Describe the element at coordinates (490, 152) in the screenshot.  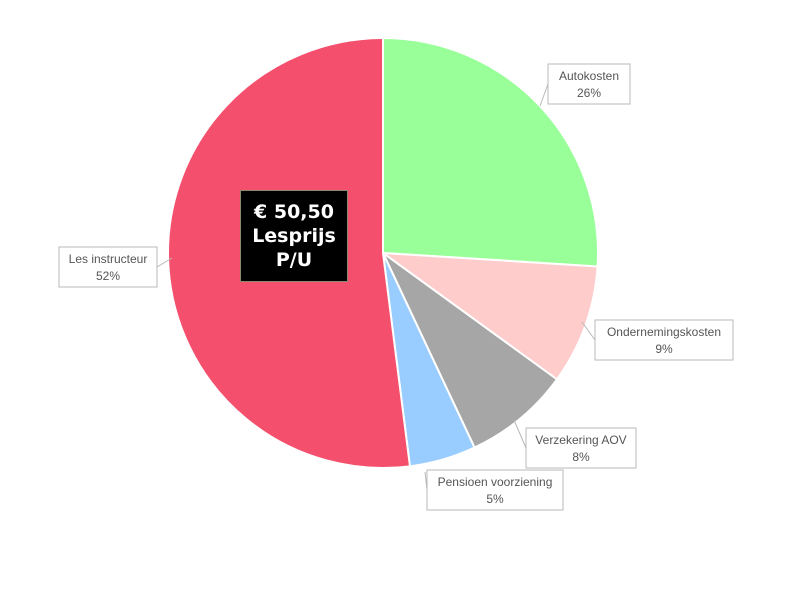
I see `pie-slice-autokosten` at that location.